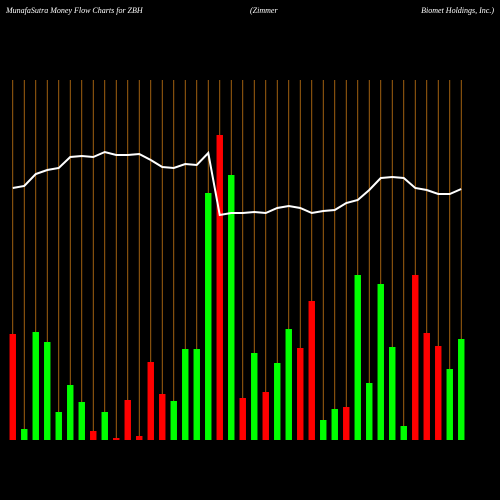  I want to click on chart-title: MunafaSutra Money Flow Charts for ZBH, so click(74, 10).